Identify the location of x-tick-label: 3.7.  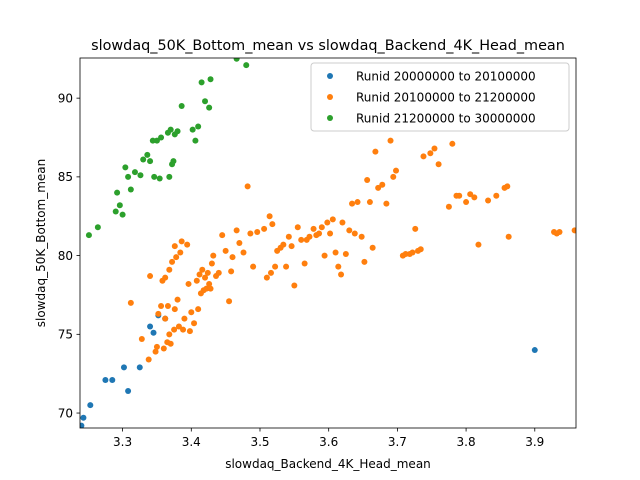
(397, 442).